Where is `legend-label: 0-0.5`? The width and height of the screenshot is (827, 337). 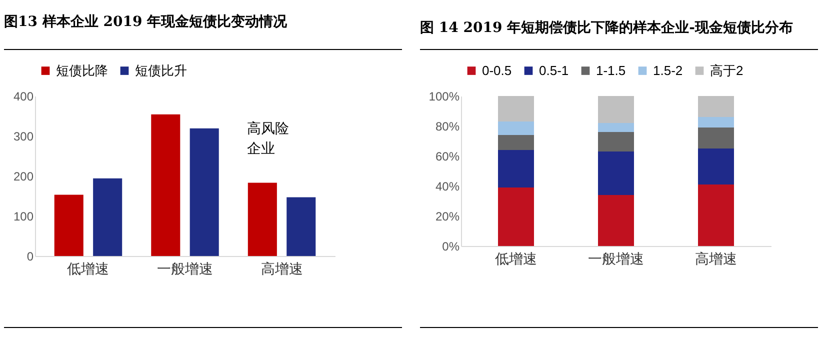
legend-label: 0-0.5 is located at coordinates (497, 70).